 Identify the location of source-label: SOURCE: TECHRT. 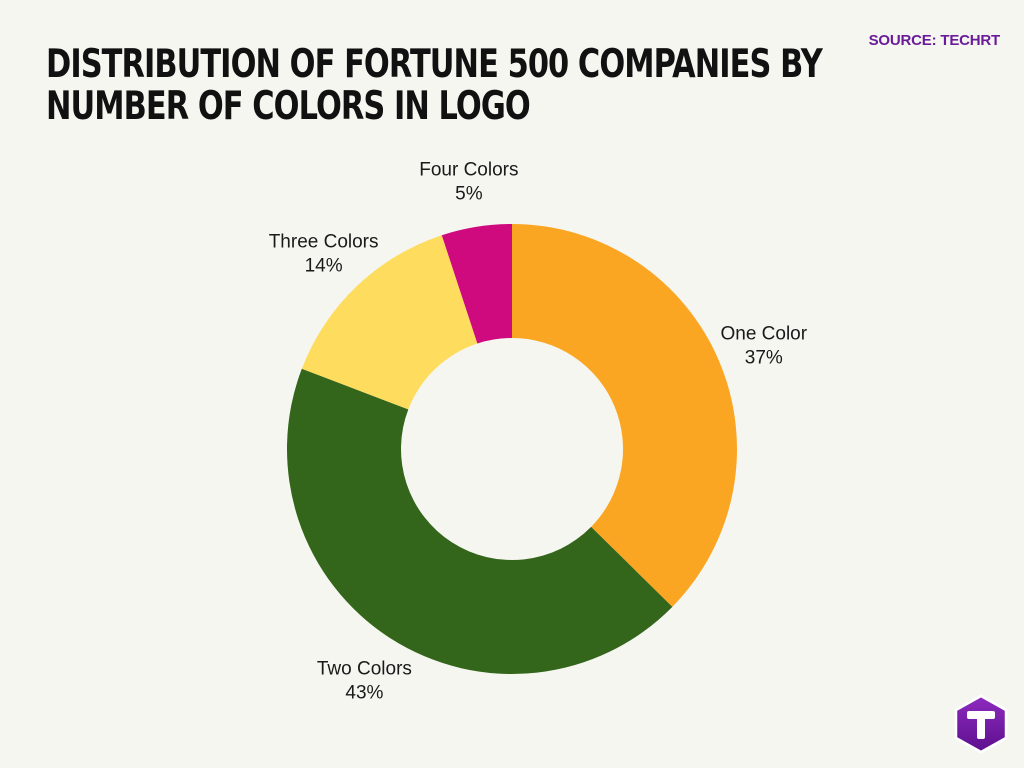
(934, 40).